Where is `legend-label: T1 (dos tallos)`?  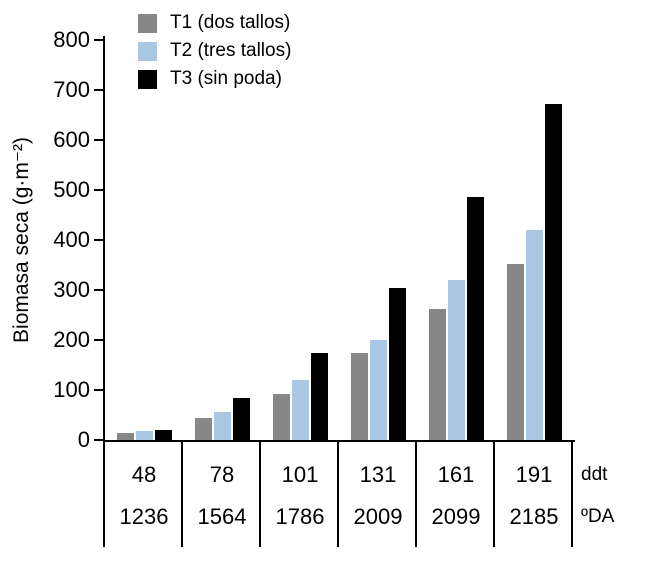
legend-label: T1 (dos tallos) is located at coordinates (230, 22).